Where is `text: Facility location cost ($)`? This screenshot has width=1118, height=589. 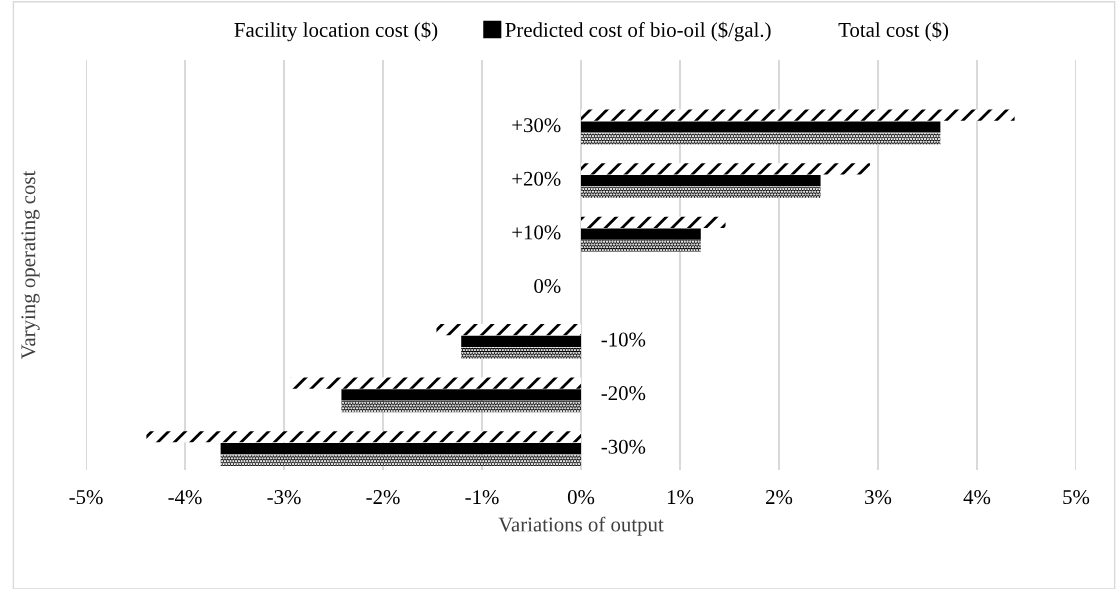 text: Facility location cost ($) is located at coordinates (336, 31).